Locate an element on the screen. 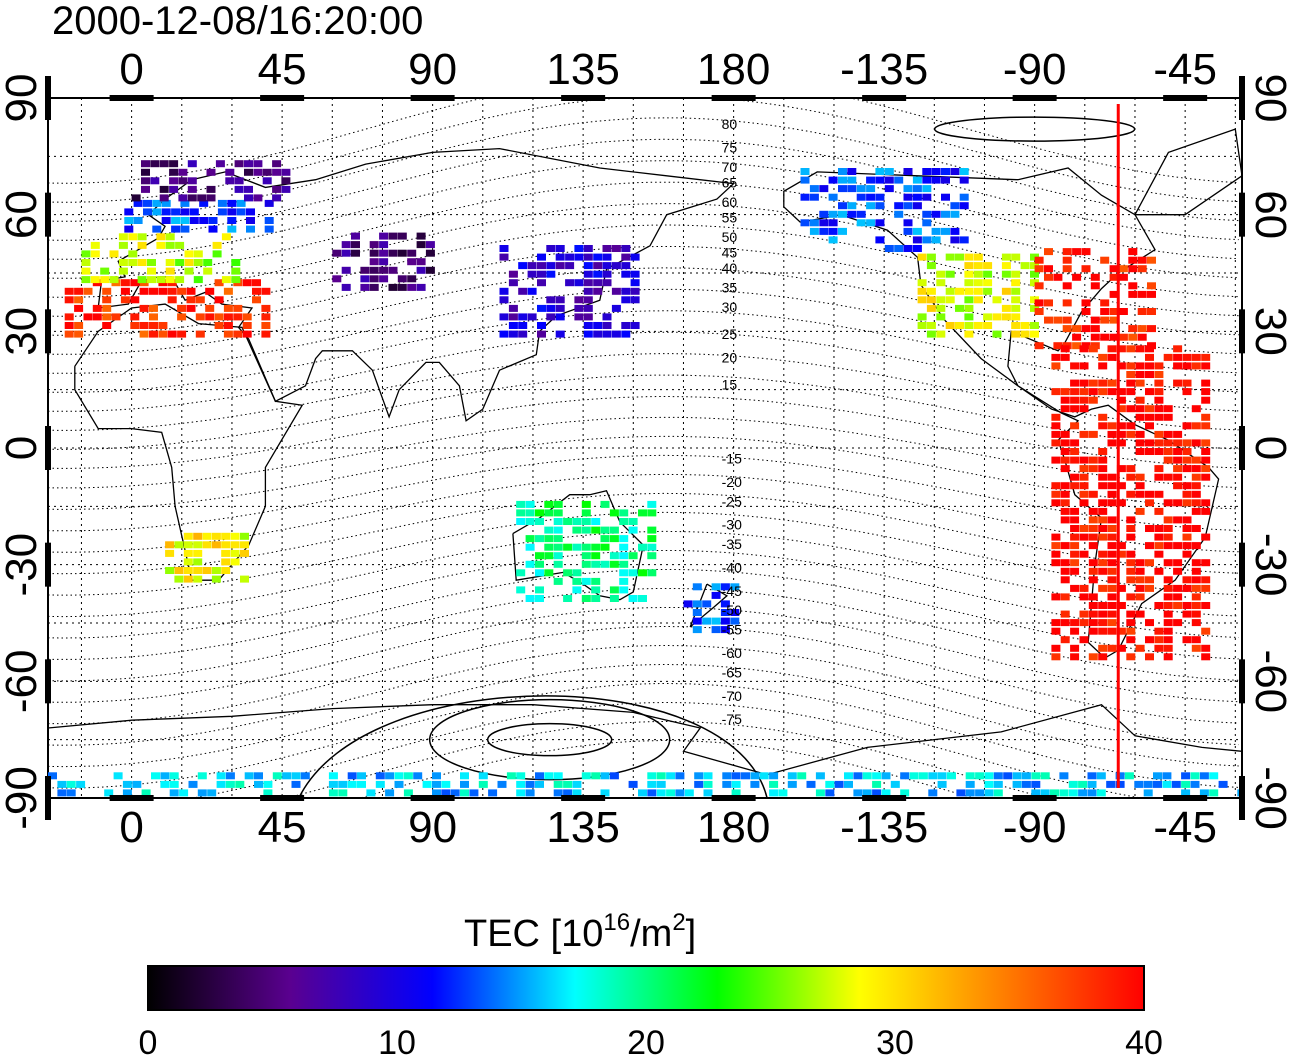 This screenshot has width=1292, height=1057. y-tick-label-right: -90 is located at coordinates (1269, 798).